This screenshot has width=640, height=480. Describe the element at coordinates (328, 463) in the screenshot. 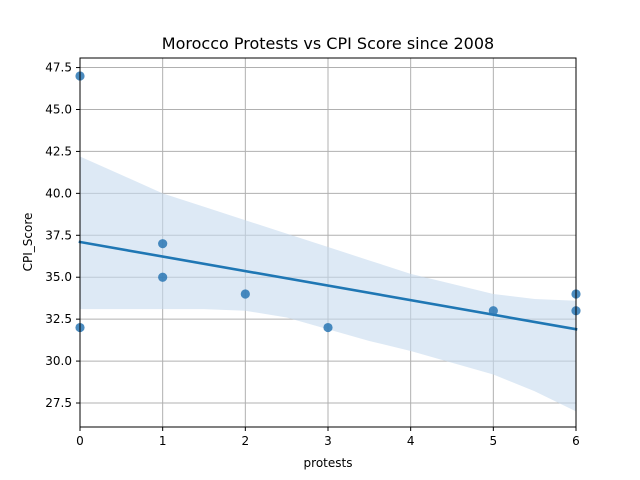

I see `x-axis-label: protests` at that location.